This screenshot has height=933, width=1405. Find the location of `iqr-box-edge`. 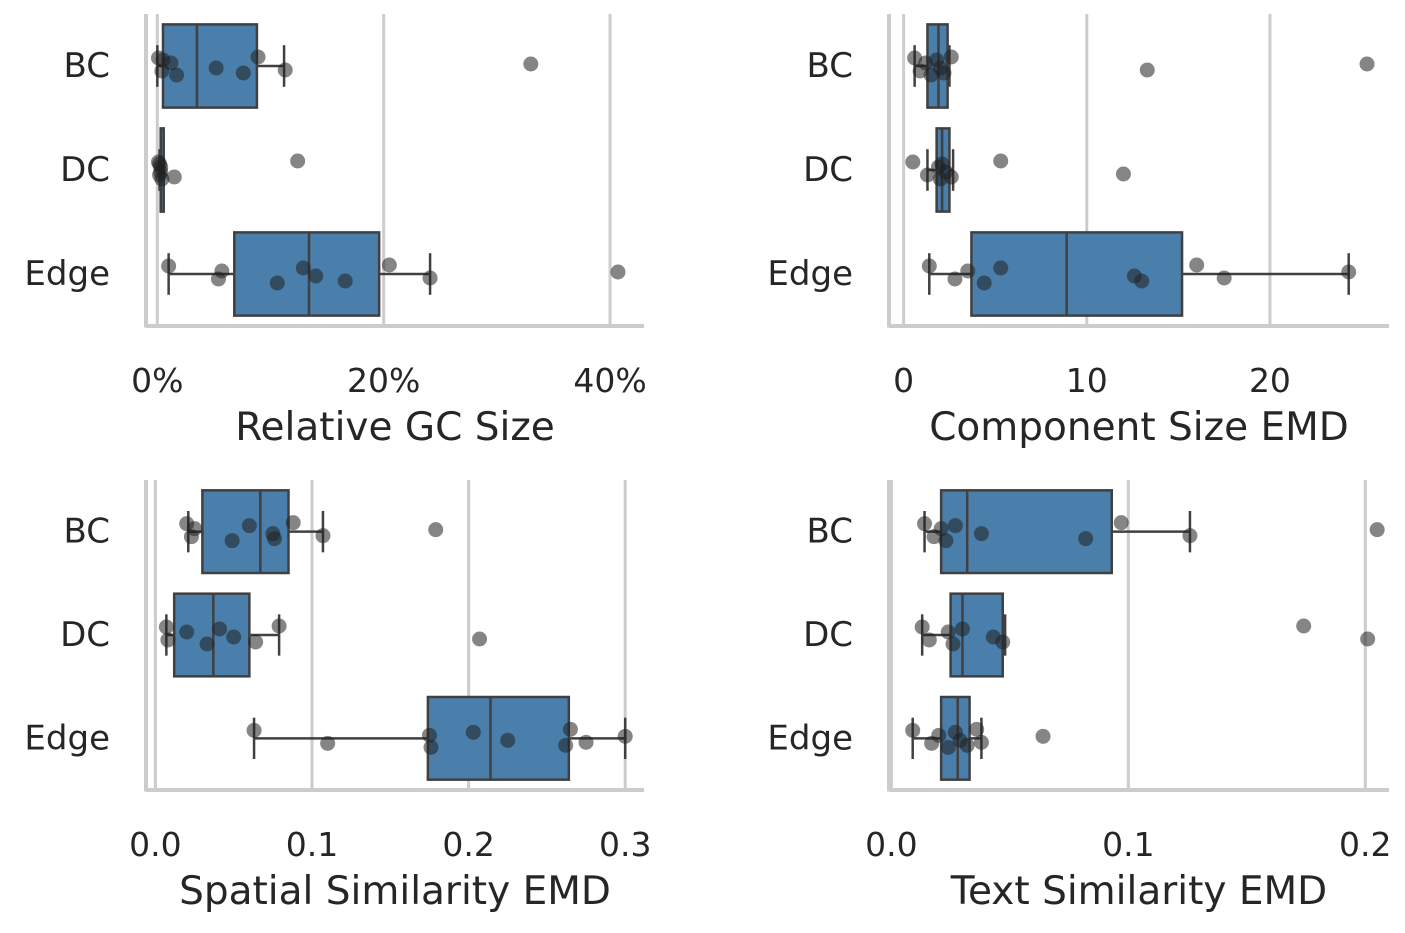

iqr-box-edge is located at coordinates (498, 738).